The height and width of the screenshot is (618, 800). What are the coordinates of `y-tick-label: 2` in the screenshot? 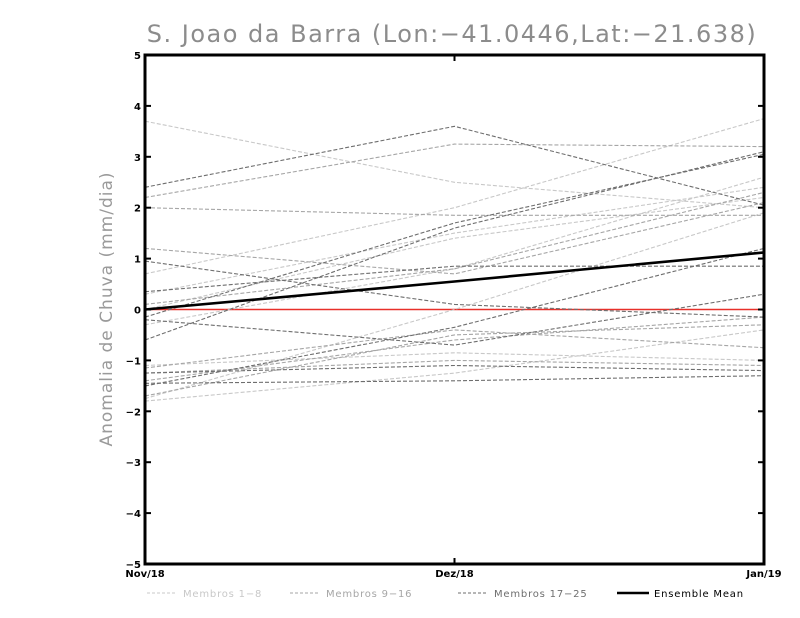 It's located at (137, 209).